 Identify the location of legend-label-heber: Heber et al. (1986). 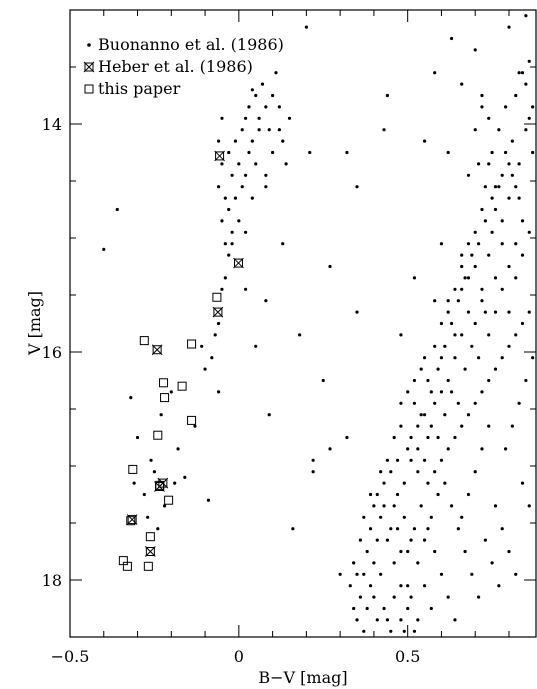
(175, 66).